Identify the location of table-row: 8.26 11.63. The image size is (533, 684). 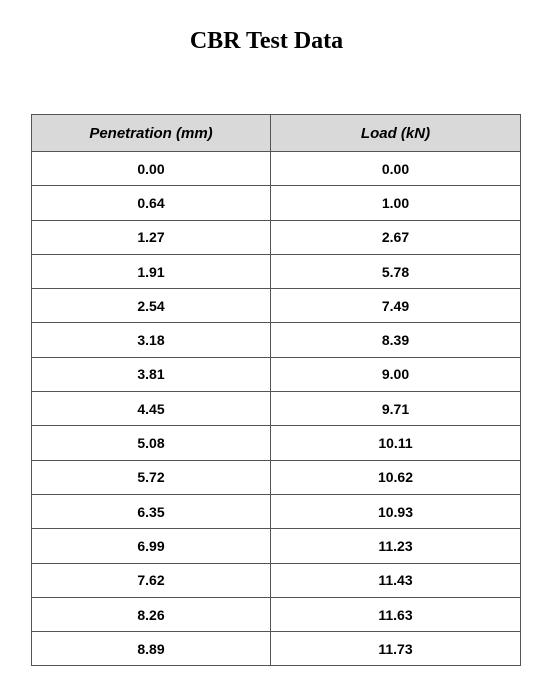
(276, 614).